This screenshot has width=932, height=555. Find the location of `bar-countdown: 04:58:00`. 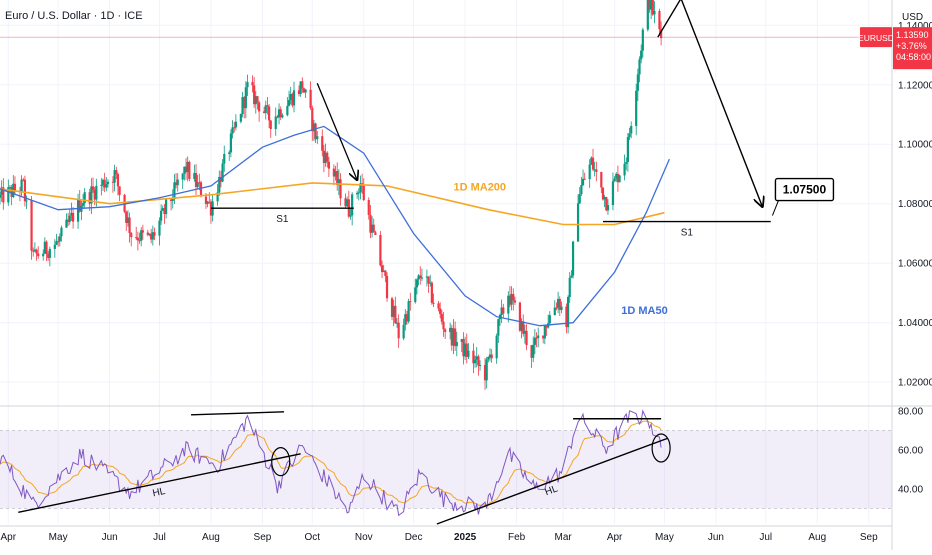

bar-countdown: 04:58:00 is located at coordinates (913, 57).